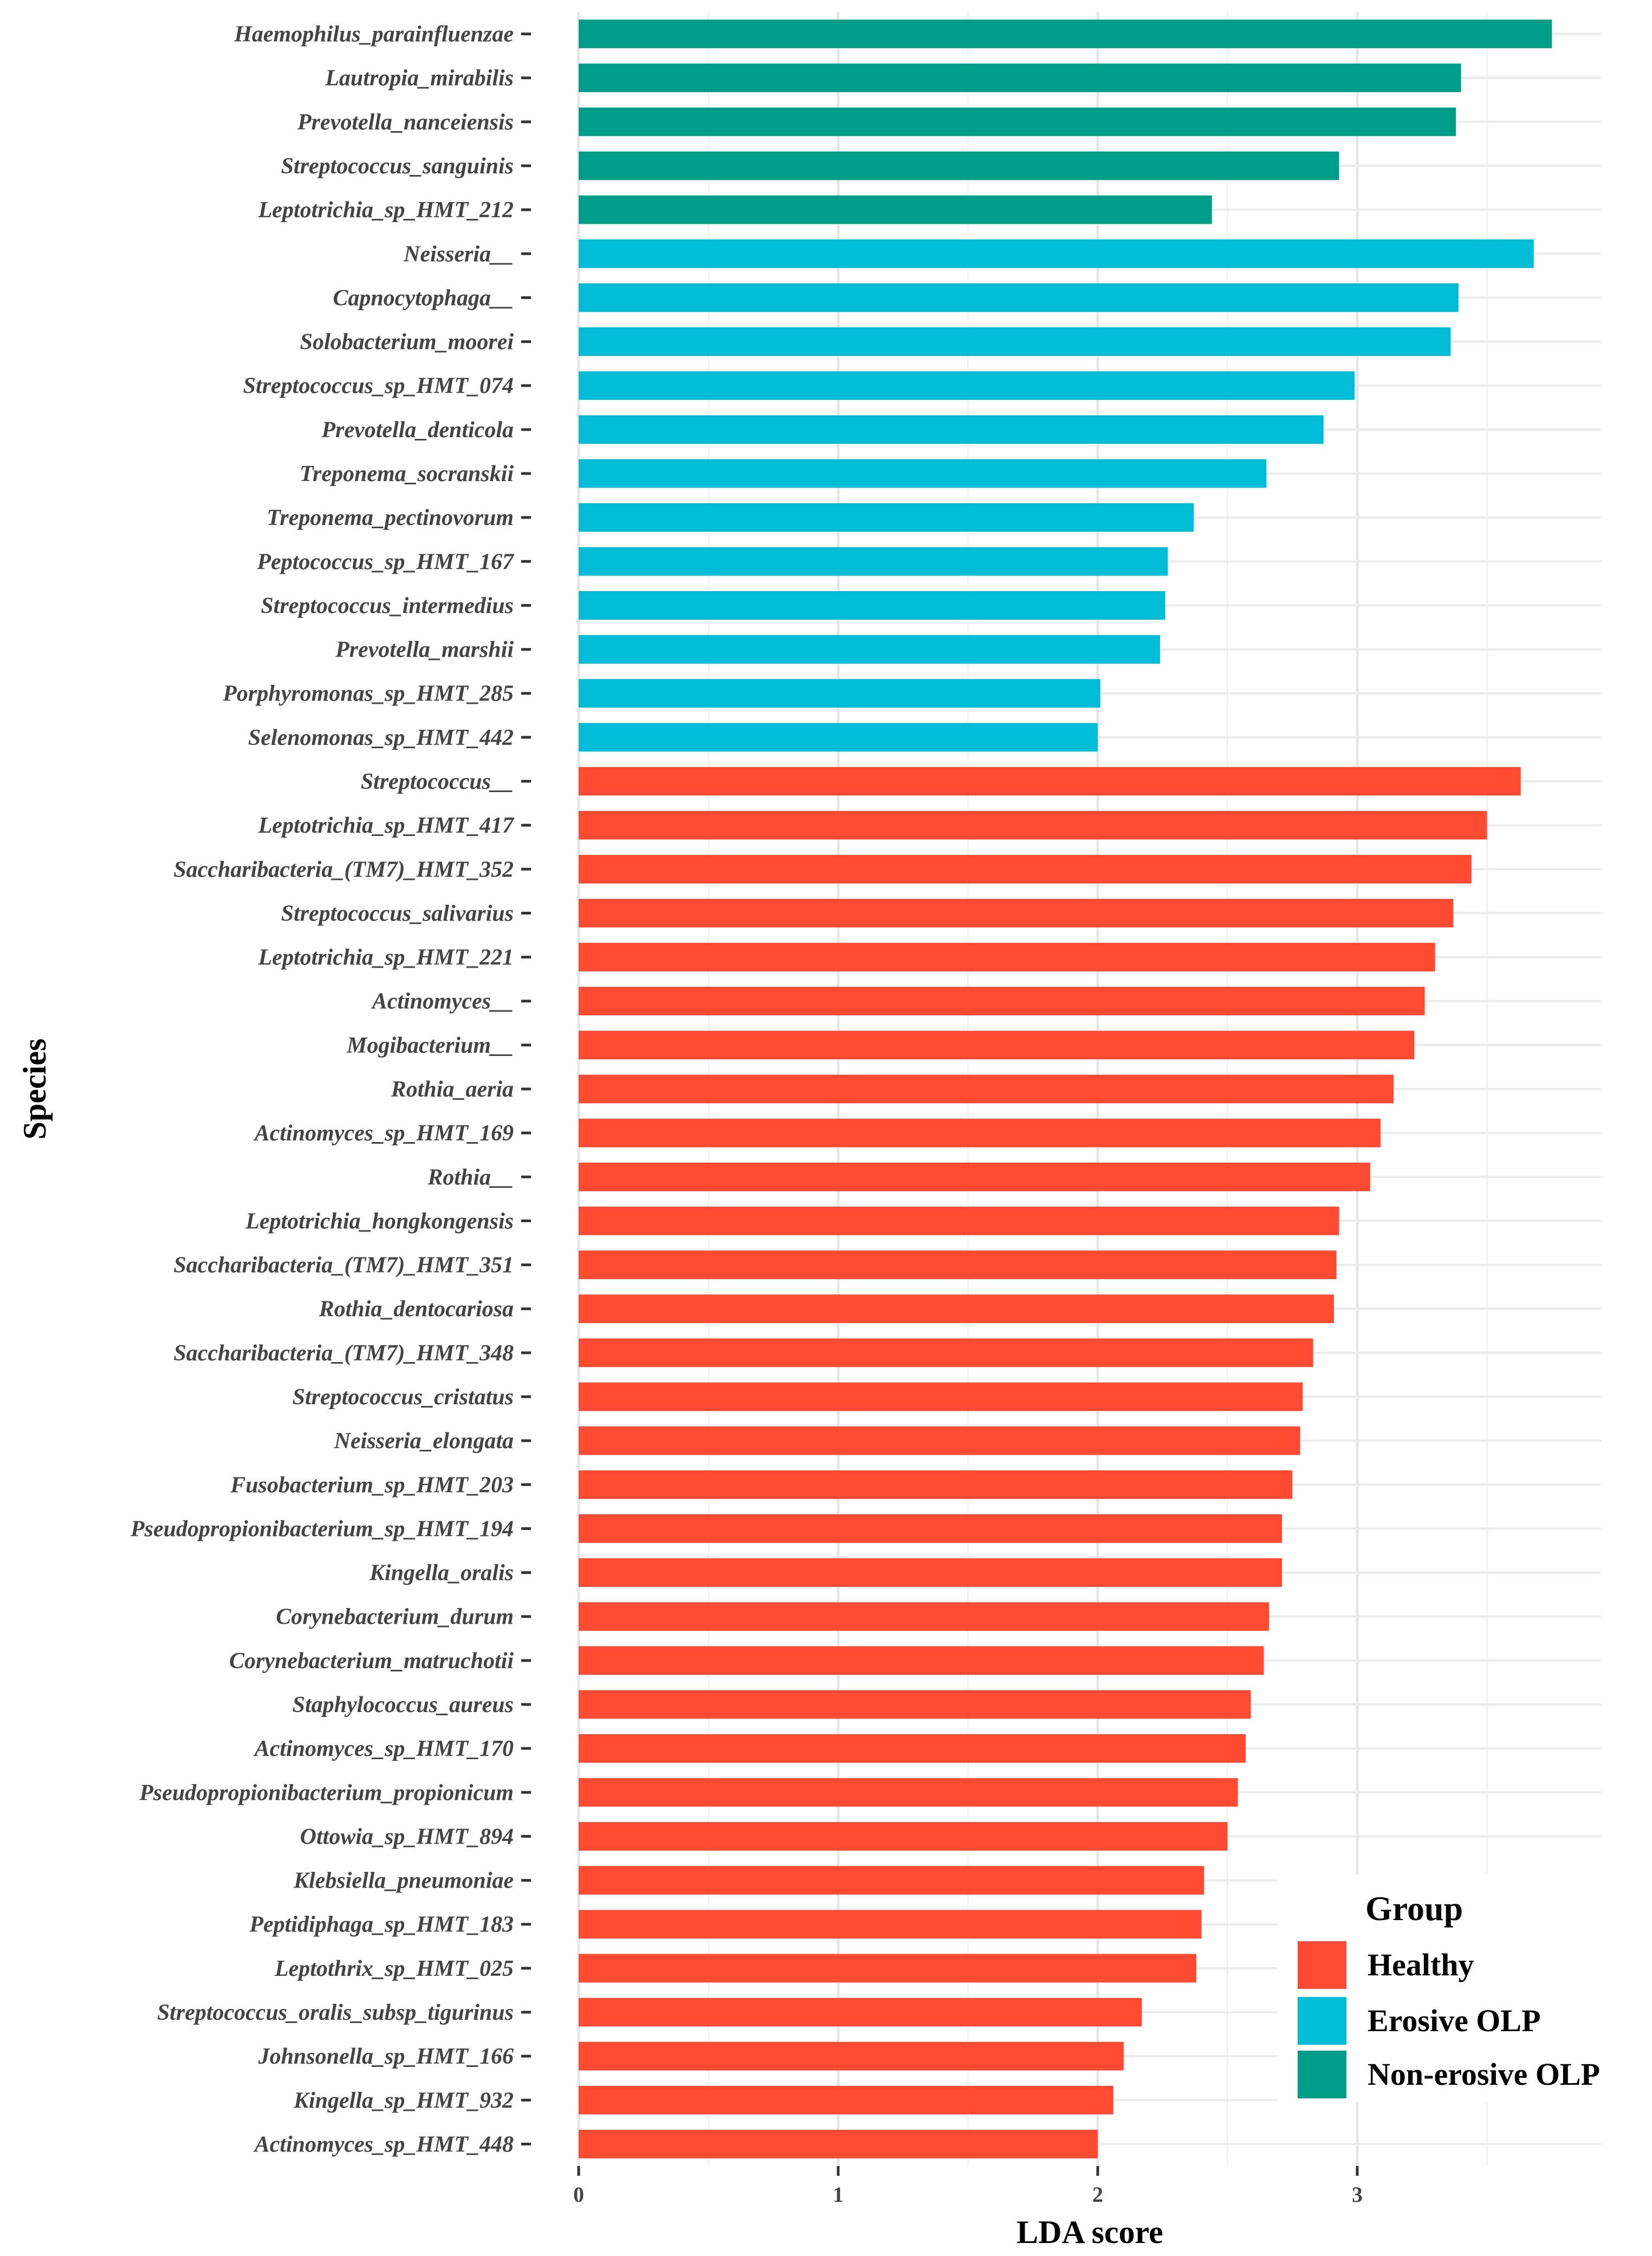  Describe the element at coordinates (403, 1881) in the screenshot. I see `y-tick-label: Klebsiella_pneumoniae` at that location.